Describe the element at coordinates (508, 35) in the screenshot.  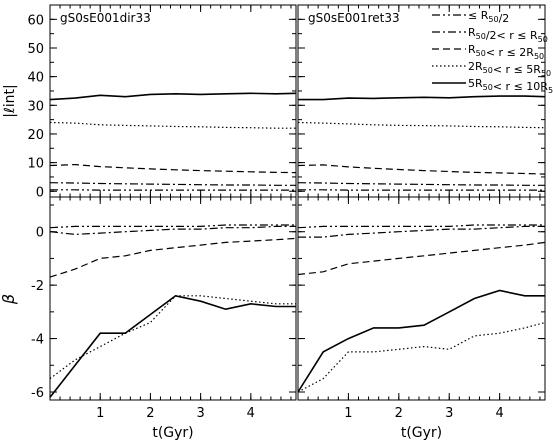
I see `legend-label-dashdot: R50/2< r ≤ R50` at that location.